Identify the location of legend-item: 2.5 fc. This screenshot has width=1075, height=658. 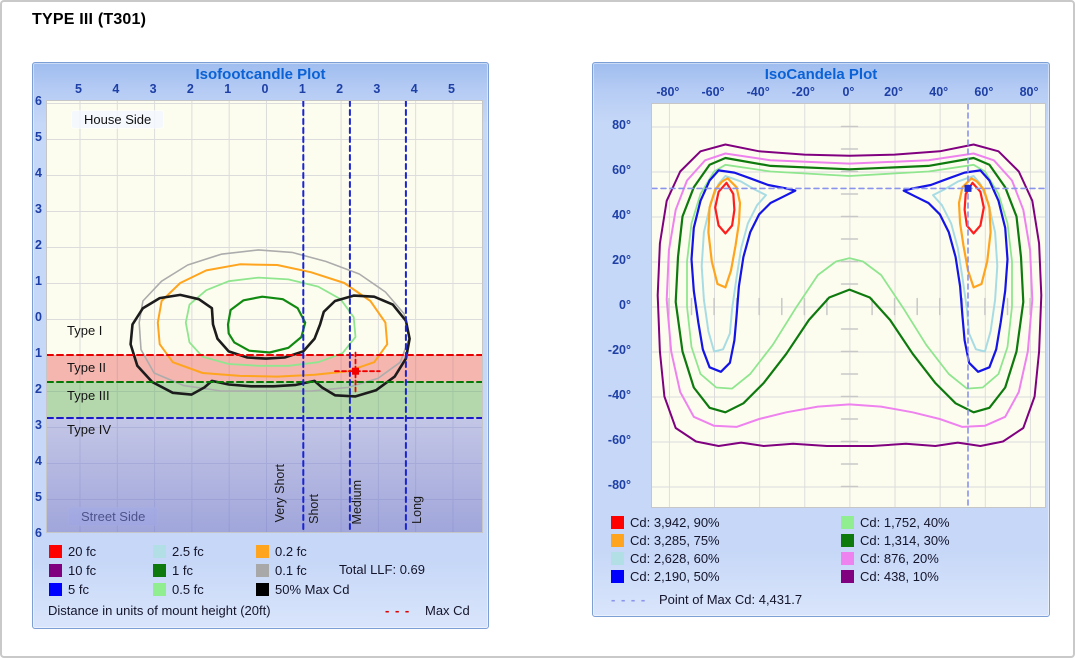
(178, 551).